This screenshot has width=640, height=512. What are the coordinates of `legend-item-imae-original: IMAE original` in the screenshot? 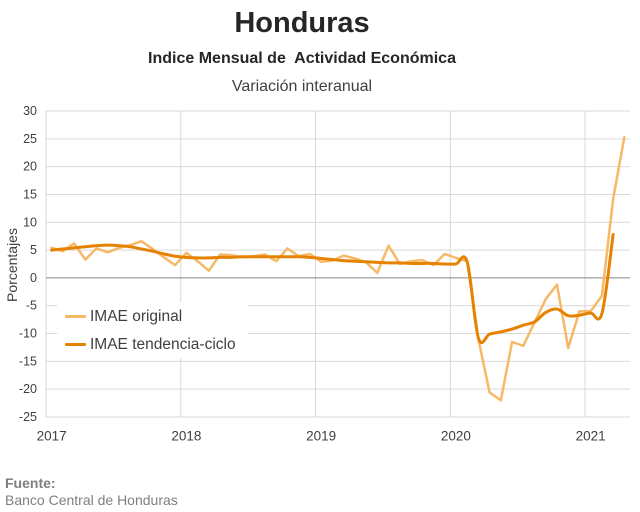 It's located at (152, 317).